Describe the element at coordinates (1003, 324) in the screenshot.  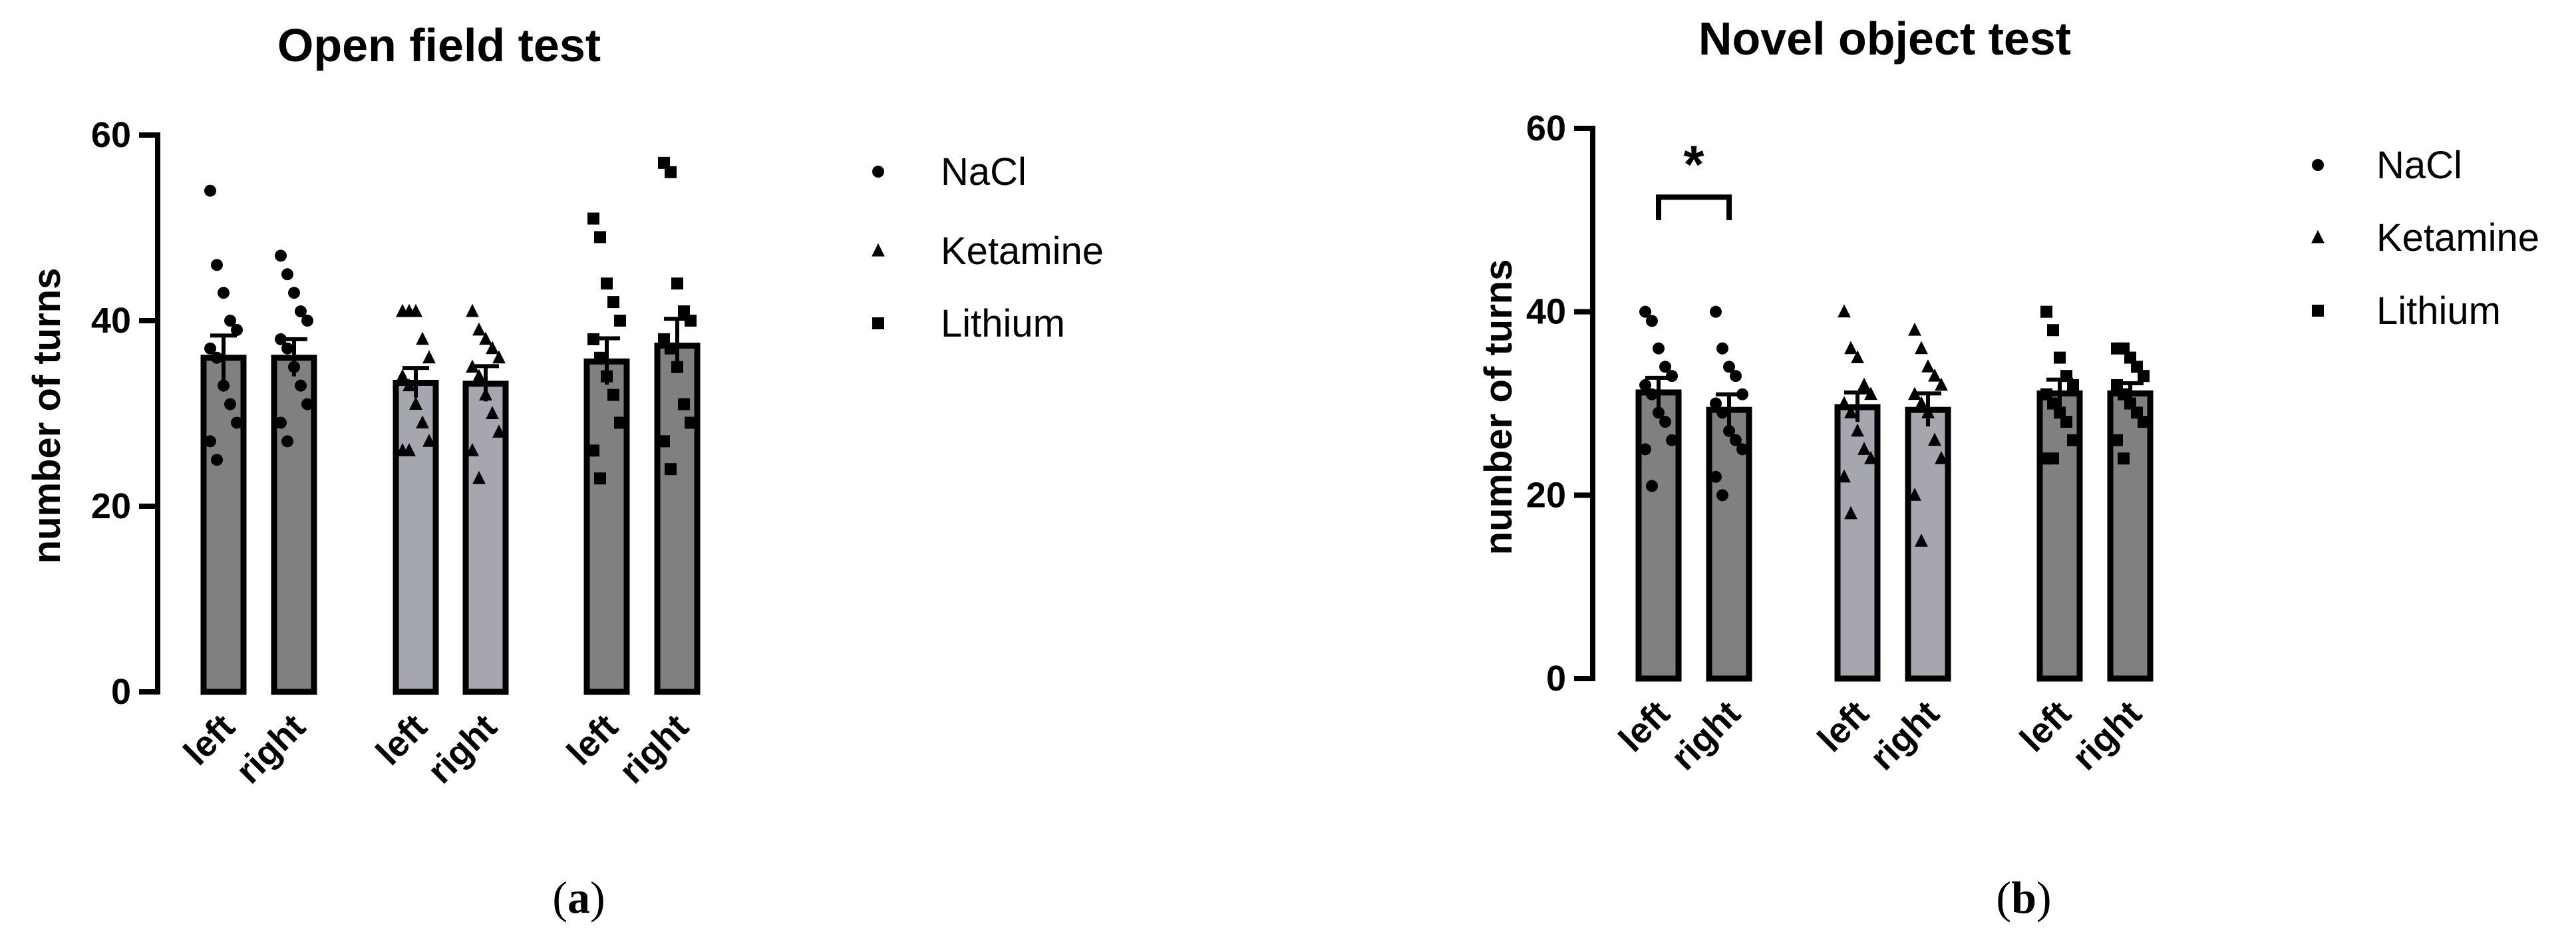
I see `legend-label: Lithium` at that location.